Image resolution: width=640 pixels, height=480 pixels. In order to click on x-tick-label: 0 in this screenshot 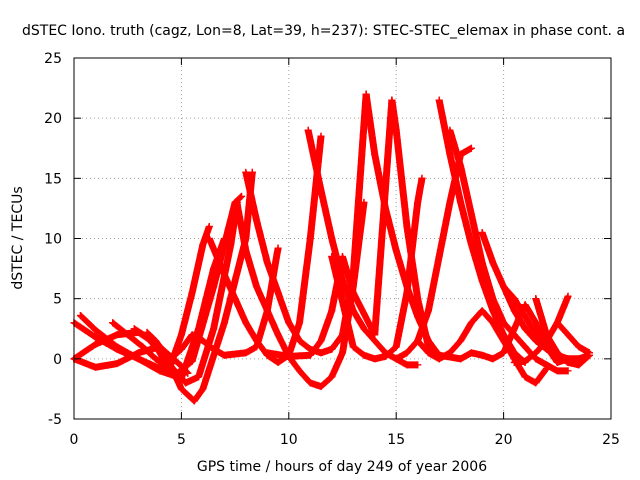, I will do `click(74, 440)`.